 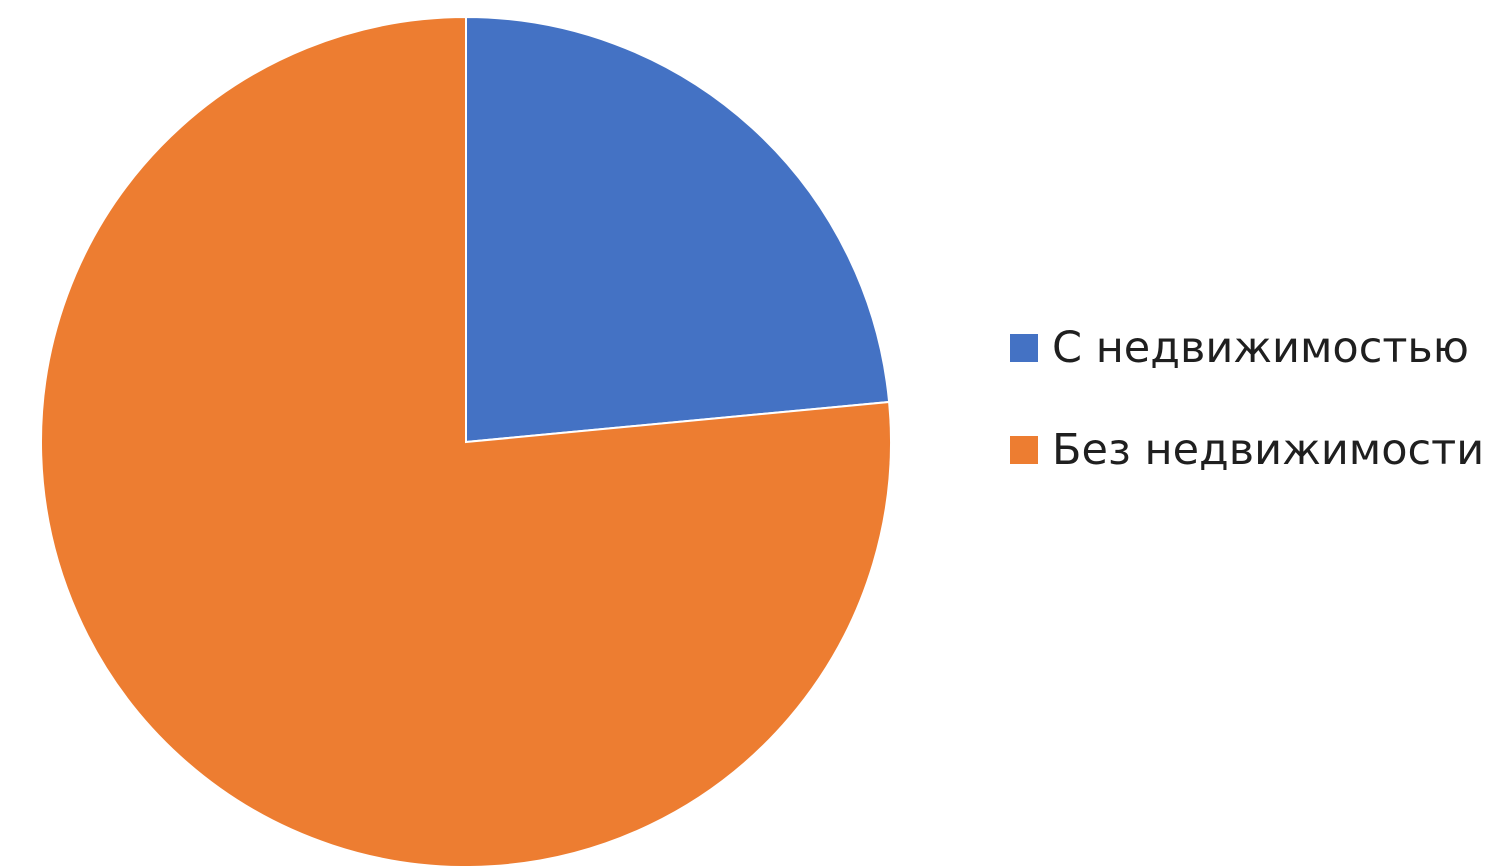 What do you see at coordinates (678, 229) in the screenshot?
I see `pie-slice-with-property` at bounding box center [678, 229].